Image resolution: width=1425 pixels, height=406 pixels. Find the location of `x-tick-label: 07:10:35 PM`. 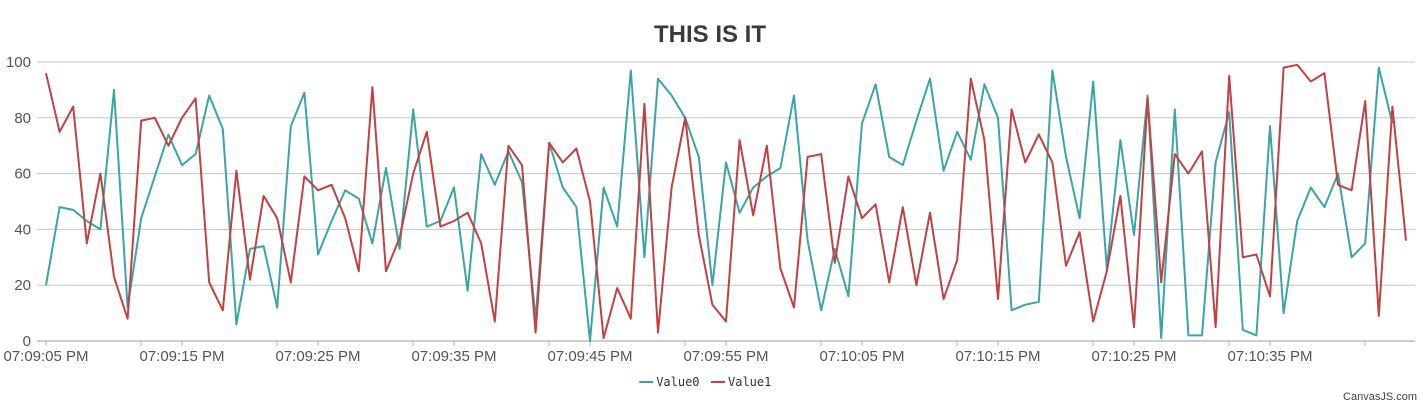

x-tick-label: 07:10:35 PM is located at coordinates (1269, 356).